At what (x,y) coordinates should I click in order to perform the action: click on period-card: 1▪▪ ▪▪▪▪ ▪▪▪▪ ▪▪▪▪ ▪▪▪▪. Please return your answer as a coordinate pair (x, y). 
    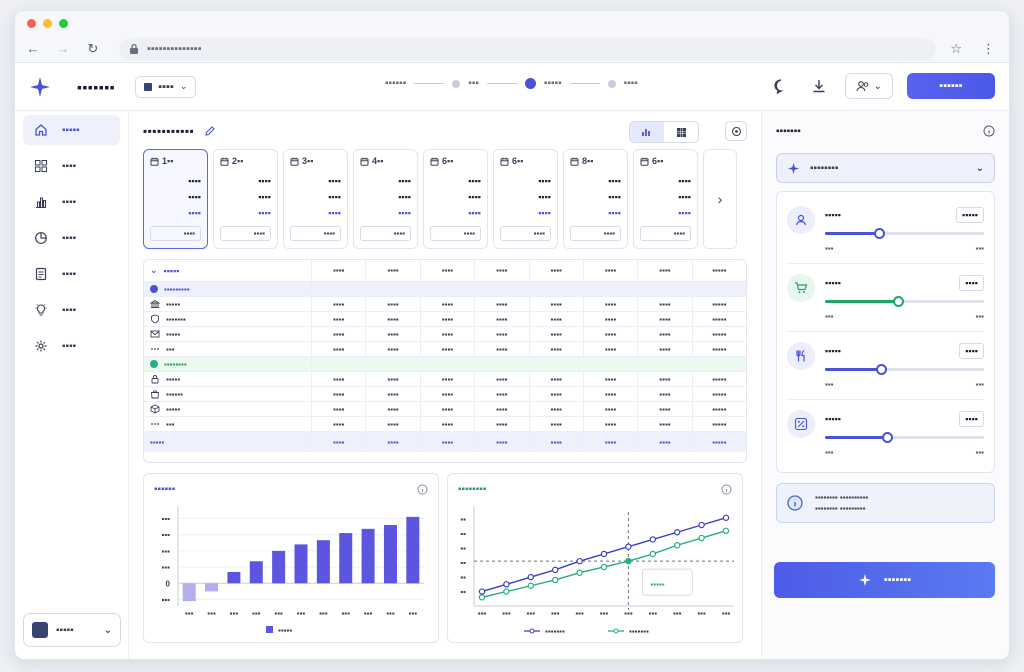
    Looking at the image, I should click on (175, 199).